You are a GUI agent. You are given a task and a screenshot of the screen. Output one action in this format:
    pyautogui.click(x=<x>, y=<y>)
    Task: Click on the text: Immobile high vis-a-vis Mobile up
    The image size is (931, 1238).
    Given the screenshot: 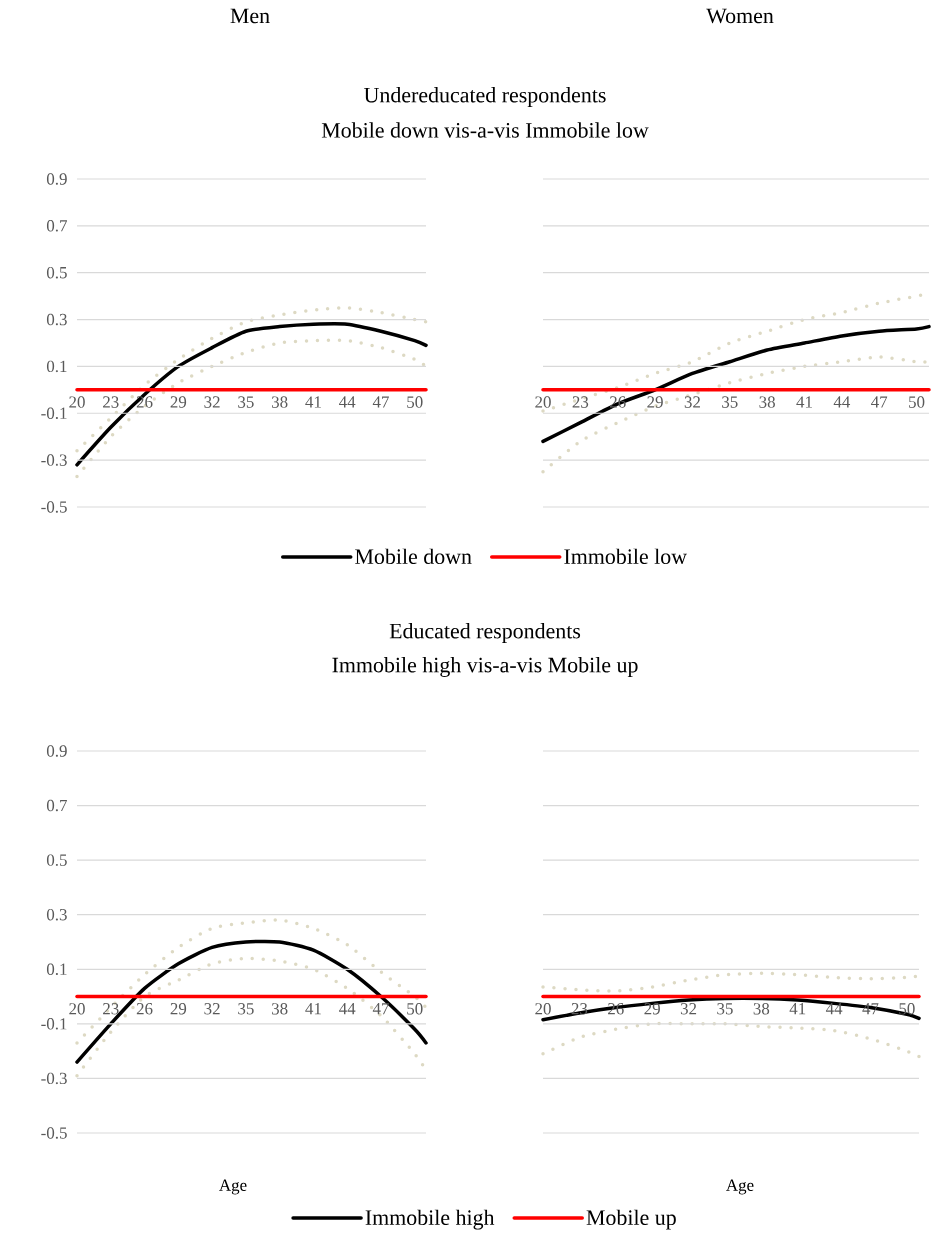 What is the action you would take?
    pyautogui.click(x=485, y=667)
    